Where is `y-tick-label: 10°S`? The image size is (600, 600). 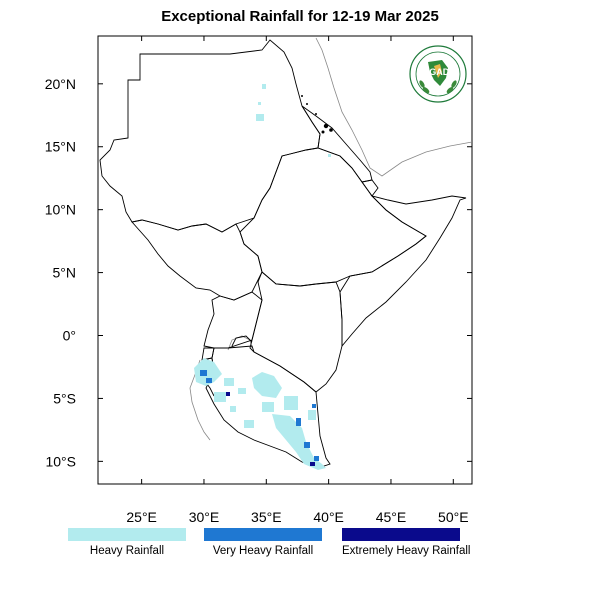 y-tick-label: 10°S is located at coordinates (60, 461).